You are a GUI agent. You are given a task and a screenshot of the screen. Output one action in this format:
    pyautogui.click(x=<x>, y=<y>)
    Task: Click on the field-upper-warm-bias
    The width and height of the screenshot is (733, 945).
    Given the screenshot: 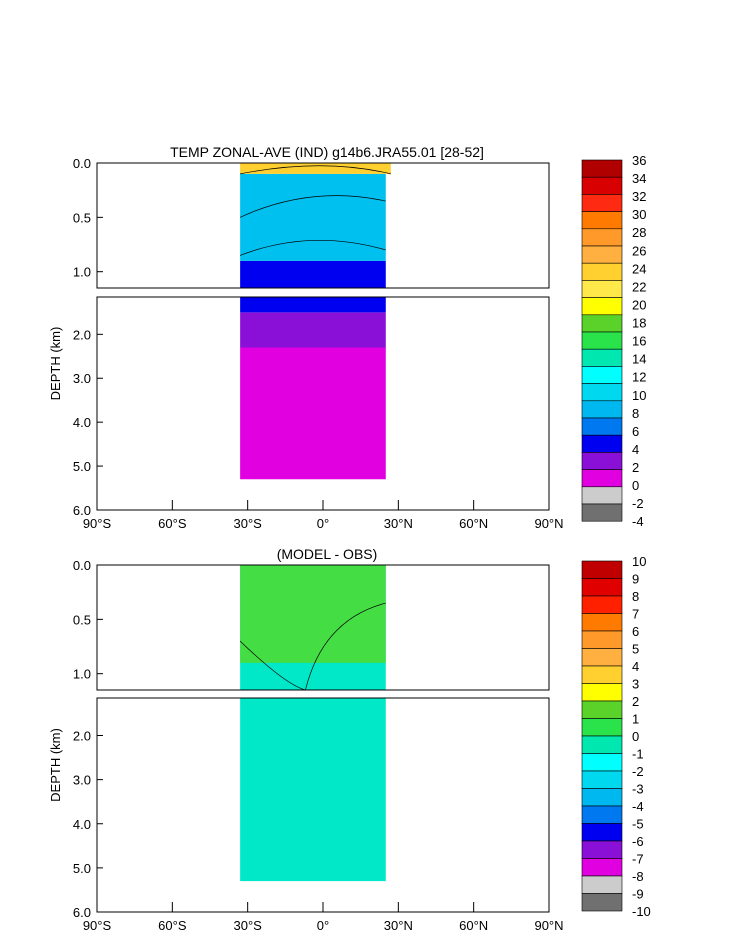 What is the action you would take?
    pyautogui.click(x=313, y=614)
    